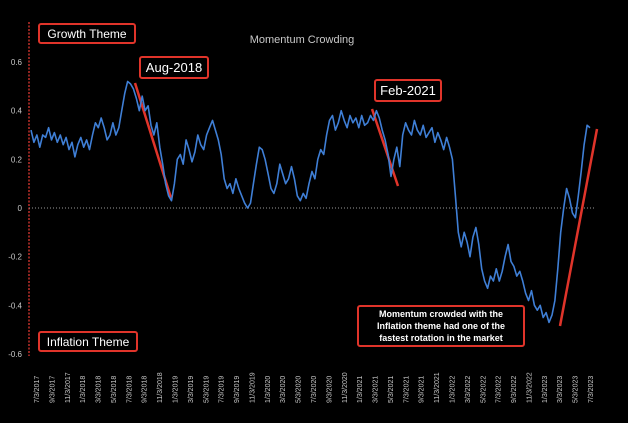 The image size is (628, 423). Describe the element at coordinates (483, 389) in the screenshot. I see `x-tick-label: 5/3/2022` at that location.